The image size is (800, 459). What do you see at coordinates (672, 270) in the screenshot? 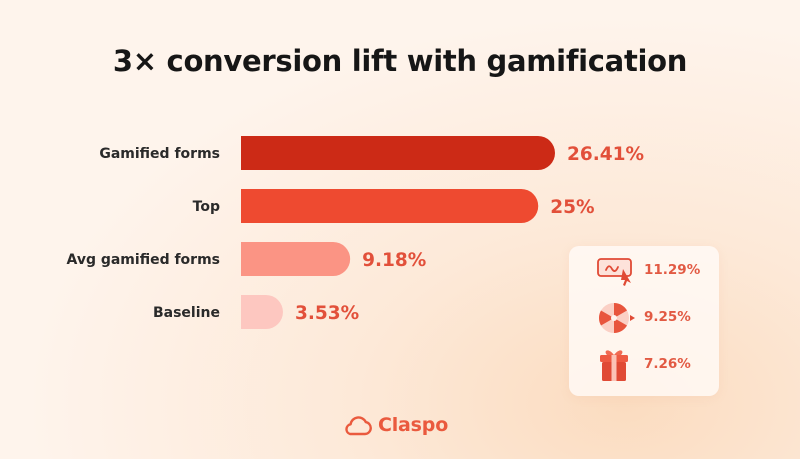
I see `stat-value-form: 11.29%` at bounding box center [672, 270].